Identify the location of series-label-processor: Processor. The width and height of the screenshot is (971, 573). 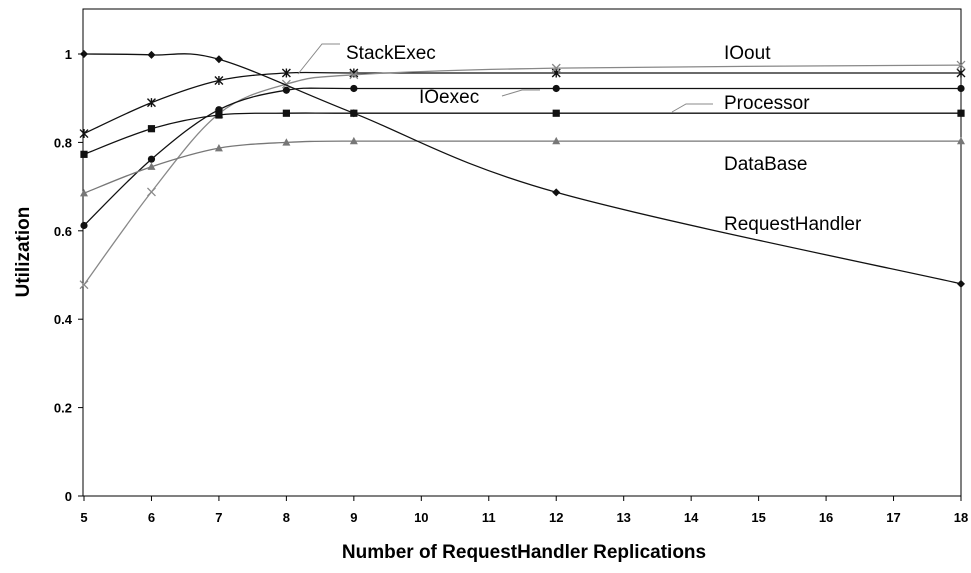
(767, 103).